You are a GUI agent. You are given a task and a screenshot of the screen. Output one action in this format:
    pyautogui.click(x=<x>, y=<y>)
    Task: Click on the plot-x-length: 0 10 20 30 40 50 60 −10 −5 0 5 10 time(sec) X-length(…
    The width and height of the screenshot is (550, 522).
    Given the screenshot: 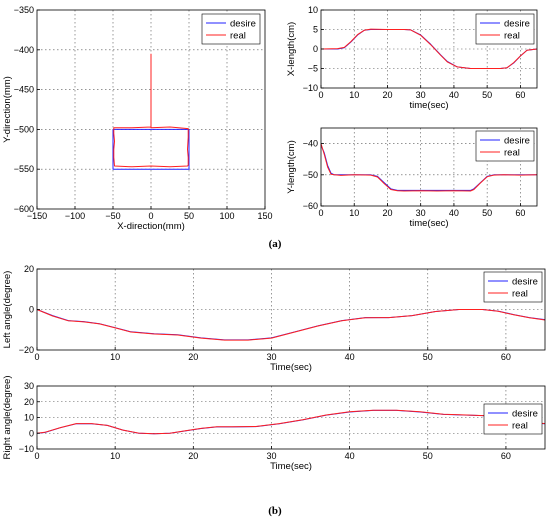 What is the action you would take?
    pyautogui.click(x=412, y=58)
    